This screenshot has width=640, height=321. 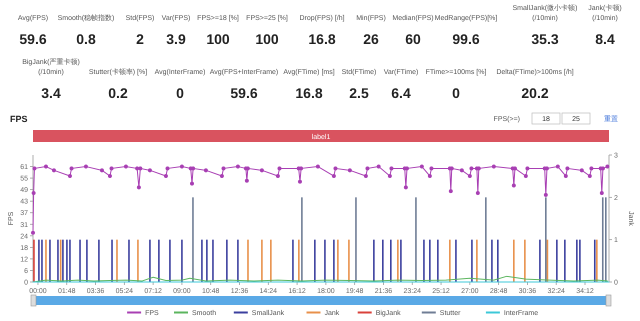 I want to click on data-label: 2, so click(x=140, y=39).